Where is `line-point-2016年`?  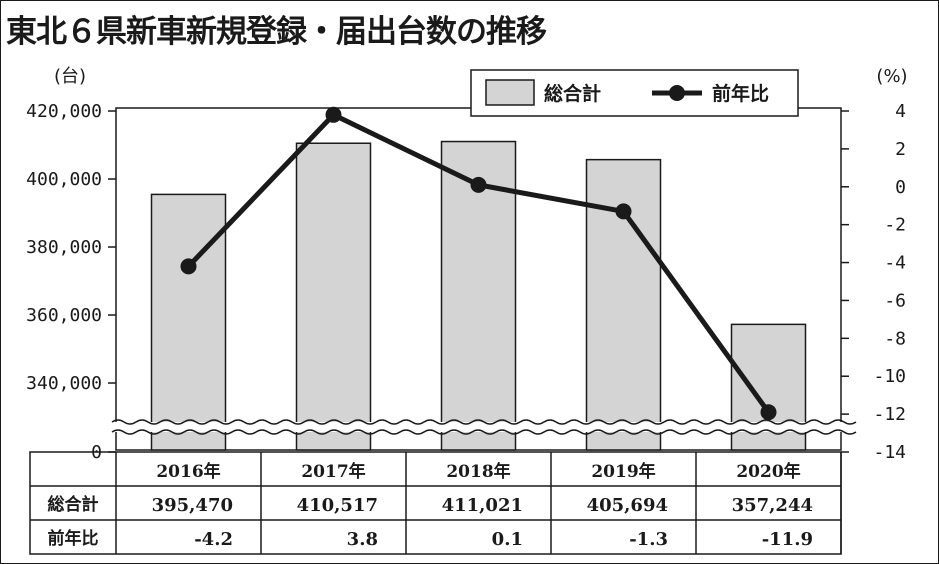 line-point-2016年 is located at coordinates (188, 266).